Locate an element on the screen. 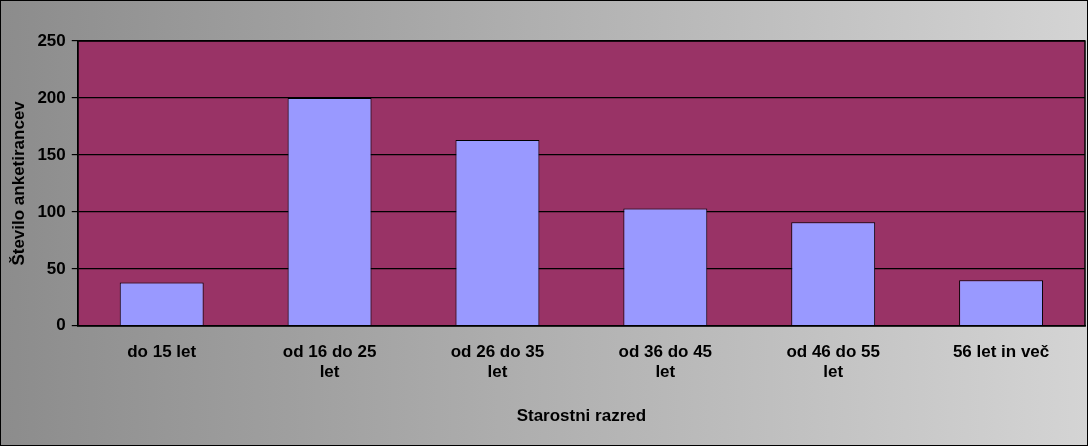  x-axis-title: Starostni razred is located at coordinates (581, 416).